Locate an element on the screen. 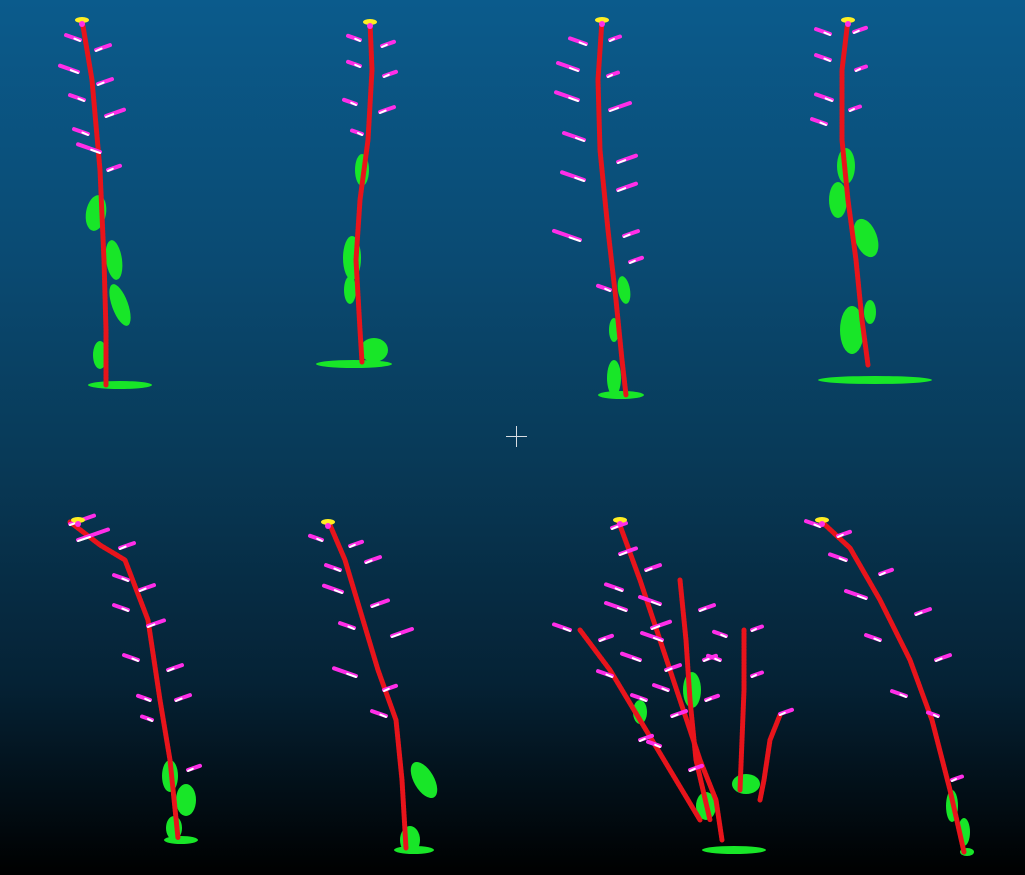 This screenshot has width=1025, height=875. bud is located at coordinates (93, 534).